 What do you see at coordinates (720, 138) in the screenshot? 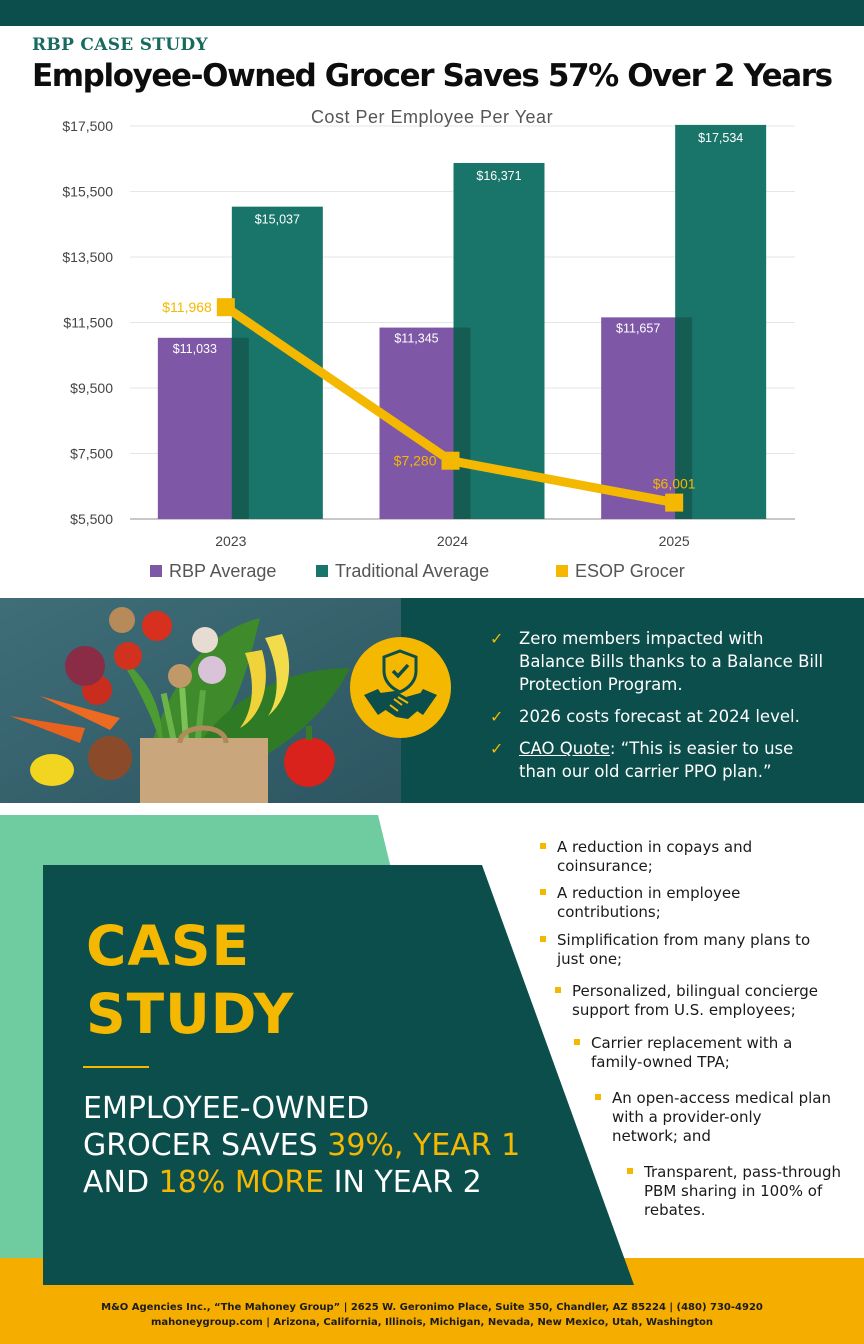
I see `bar-label-traditional: $17,534` at bounding box center [720, 138].